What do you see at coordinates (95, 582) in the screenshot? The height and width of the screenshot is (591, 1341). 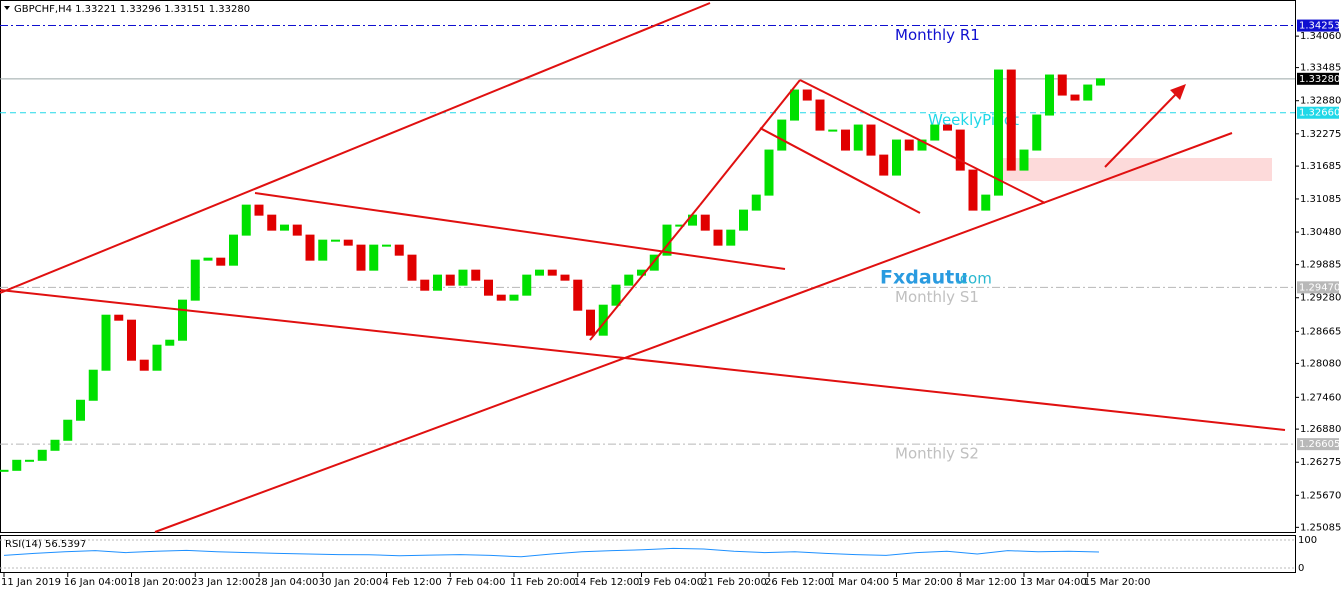 I see `x-tick-label: 16 Jan 04:00` at bounding box center [95, 582].